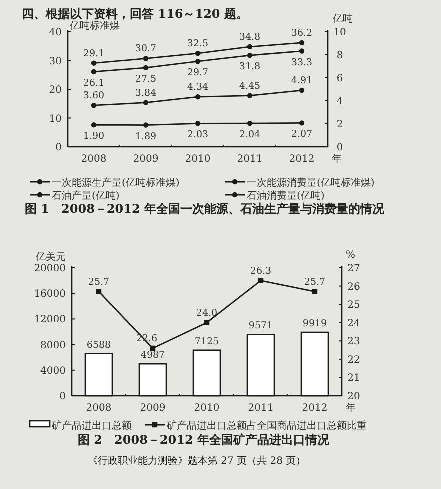 The image size is (441, 489). Describe the element at coordinates (354, 397) in the screenshot. I see `y2-tick-label: 20` at that location.